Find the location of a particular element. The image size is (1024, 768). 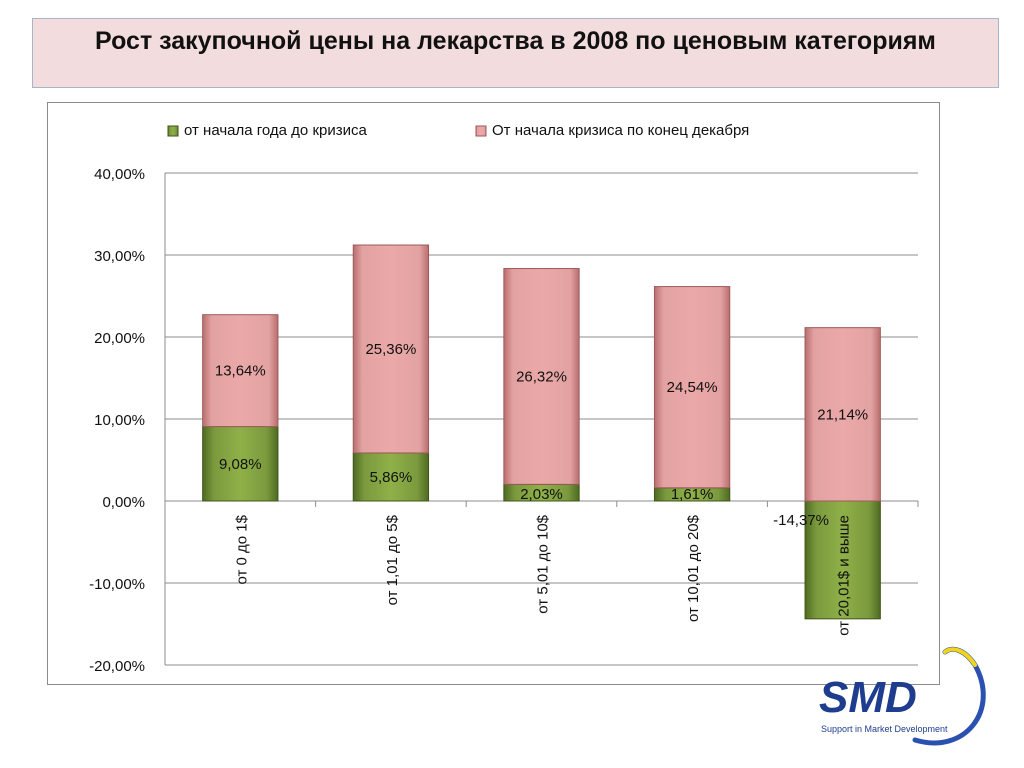

legend-label: от начала года до кризиса is located at coordinates (275, 130).